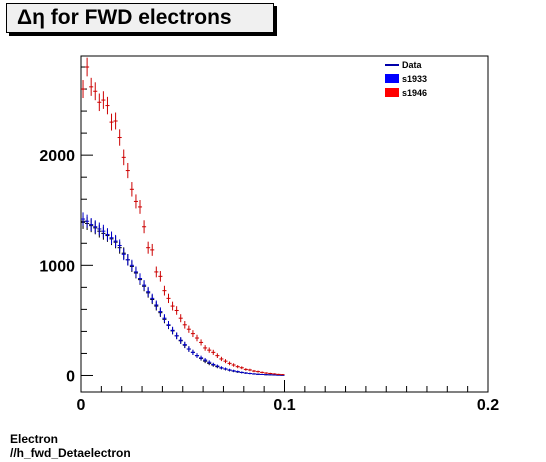  What do you see at coordinates (488, 405) in the screenshot?
I see `x-tick-label: 0.2` at bounding box center [488, 405].